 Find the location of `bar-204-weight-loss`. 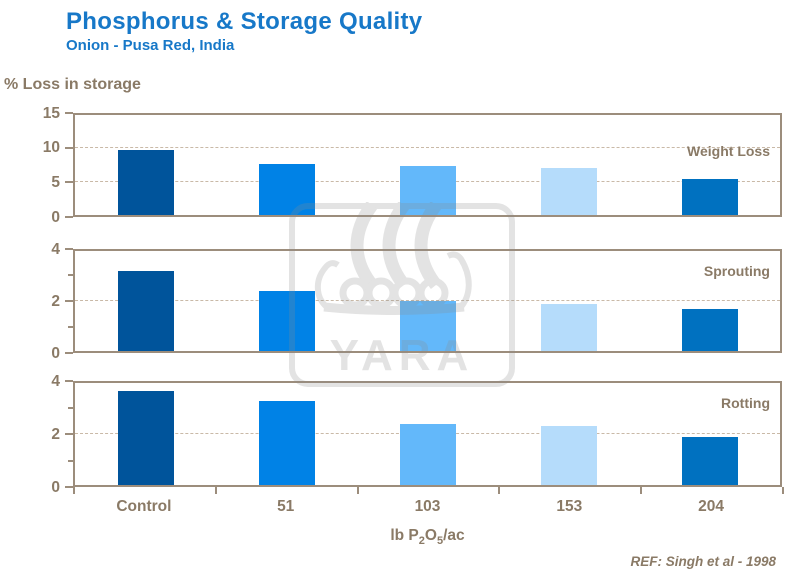

bar-204-weight-loss is located at coordinates (709, 197).